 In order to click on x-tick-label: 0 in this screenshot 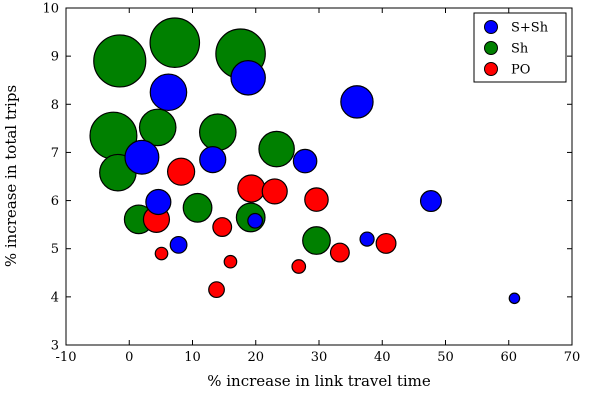, I will do `click(129, 357)`.